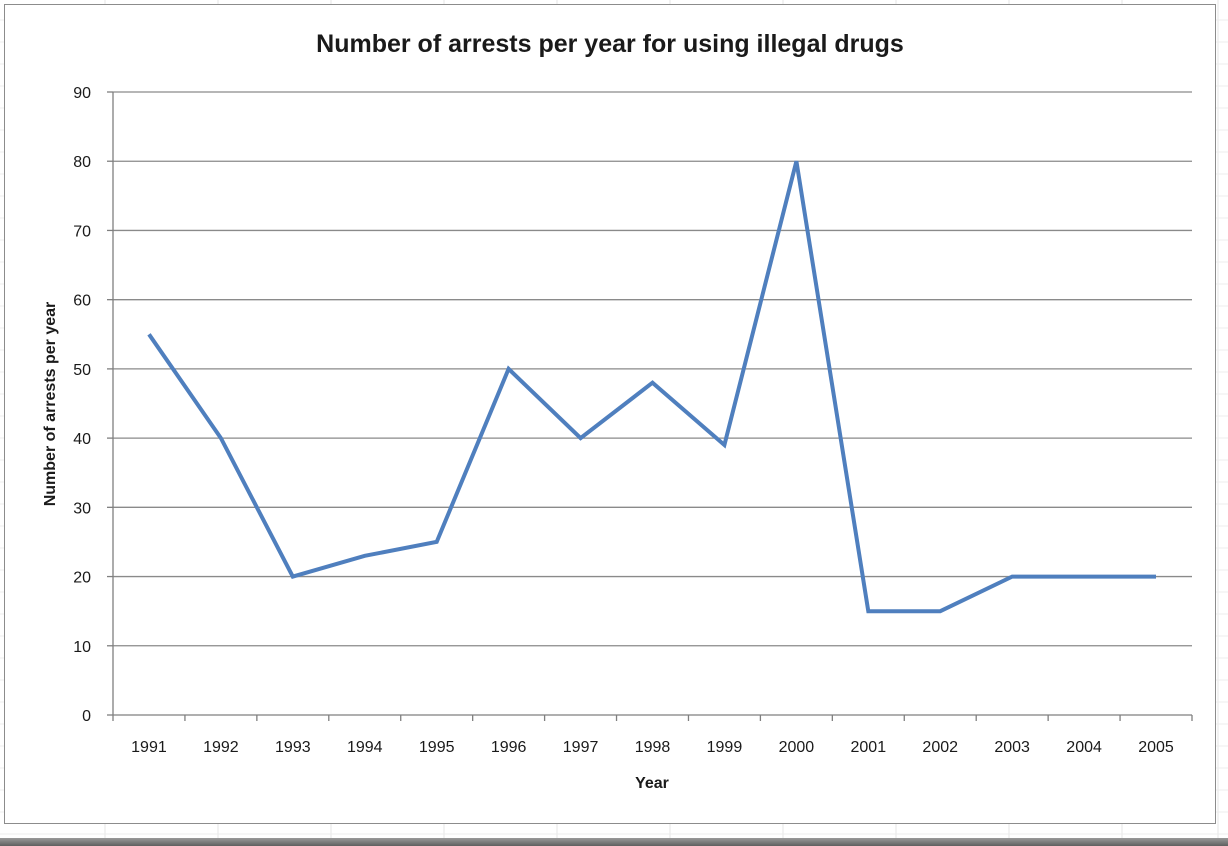 The image size is (1228, 846). I want to click on x-tick-label: 2001, so click(869, 747).